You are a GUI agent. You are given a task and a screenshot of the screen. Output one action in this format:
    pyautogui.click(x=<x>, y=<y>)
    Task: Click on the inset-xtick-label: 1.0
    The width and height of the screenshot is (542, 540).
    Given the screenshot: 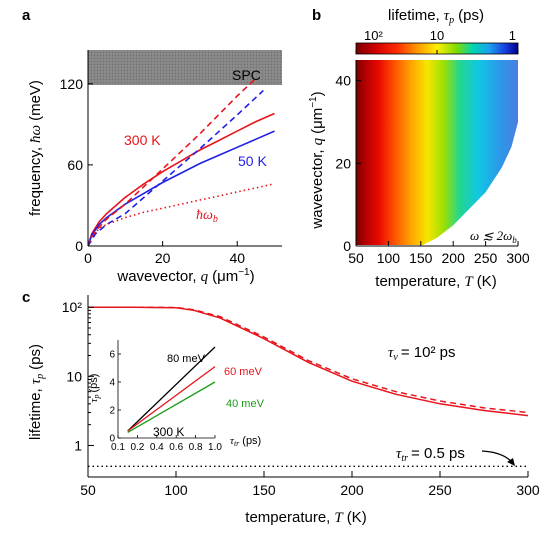 What is the action you would take?
    pyautogui.click(x=215, y=447)
    